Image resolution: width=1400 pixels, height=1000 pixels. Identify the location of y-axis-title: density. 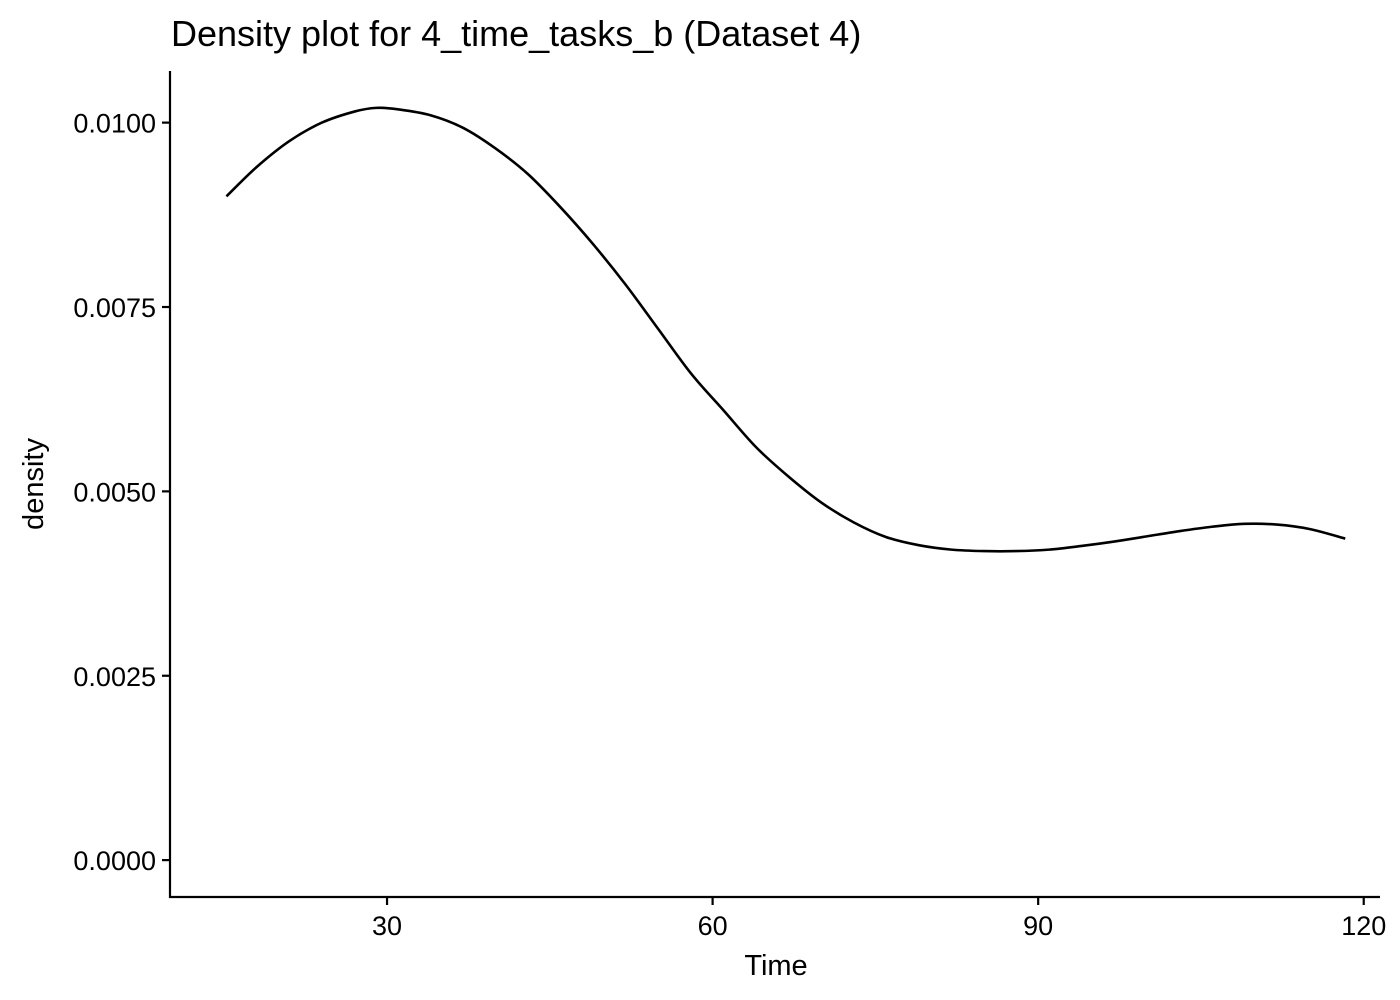
(34, 484).